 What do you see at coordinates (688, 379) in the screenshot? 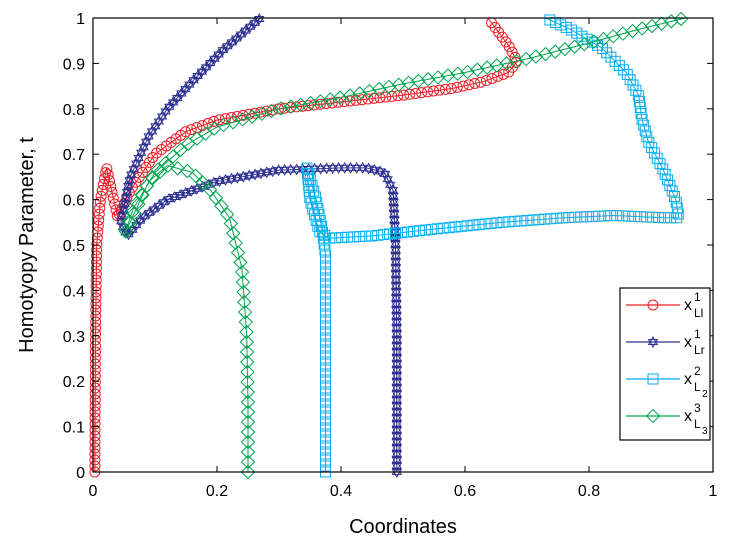
I see `legend-label: x` at bounding box center [688, 379].